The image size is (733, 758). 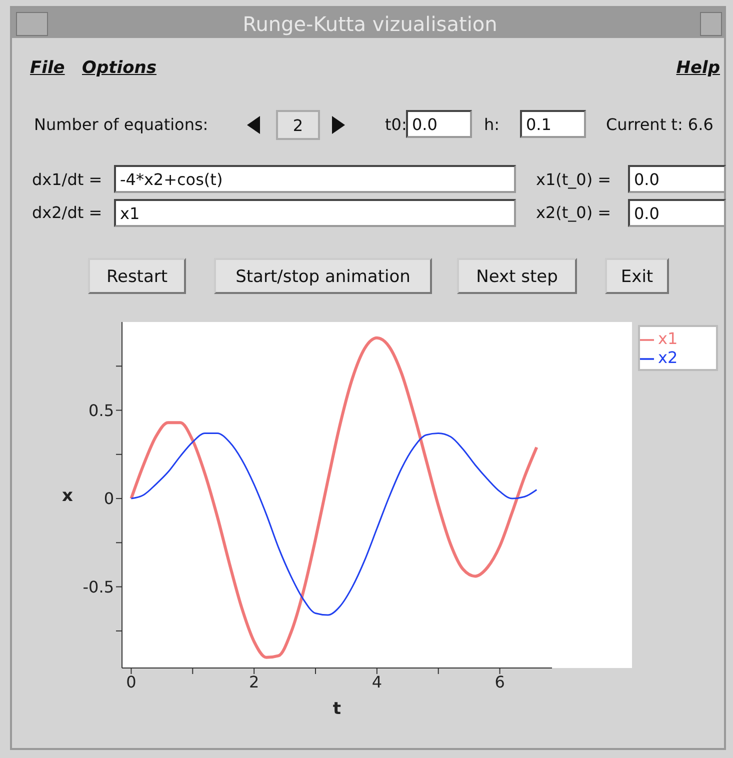 I want to click on y-tick-label: 0, so click(x=109, y=498).